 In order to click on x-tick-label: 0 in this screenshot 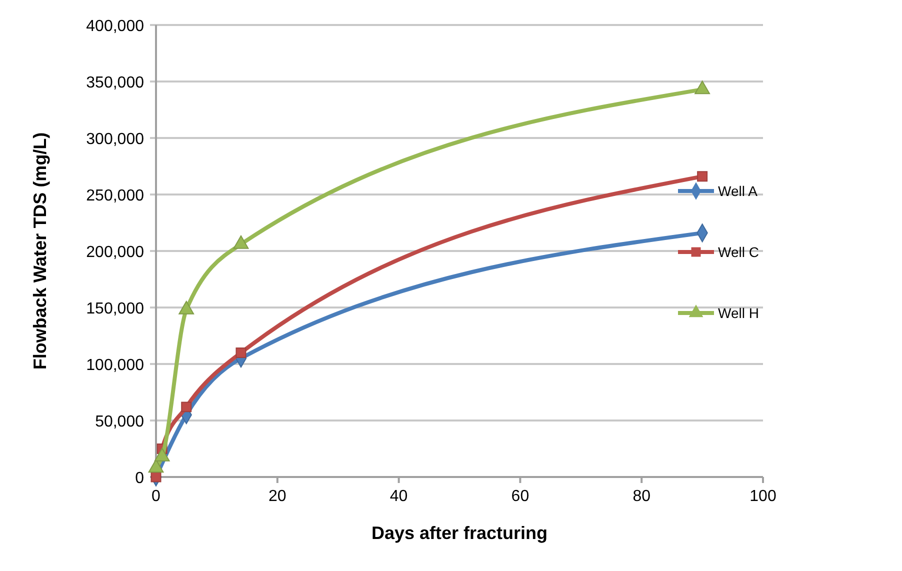, I will do `click(156, 496)`.